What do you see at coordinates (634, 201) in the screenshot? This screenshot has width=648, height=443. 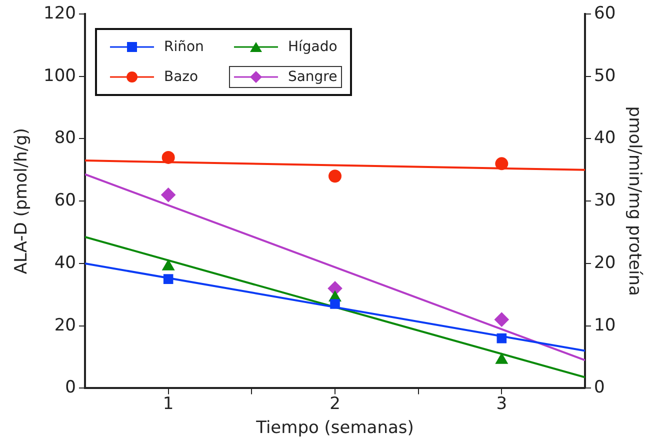 I see `y2-axis-title: pmol/min/mg proteína` at bounding box center [634, 201].